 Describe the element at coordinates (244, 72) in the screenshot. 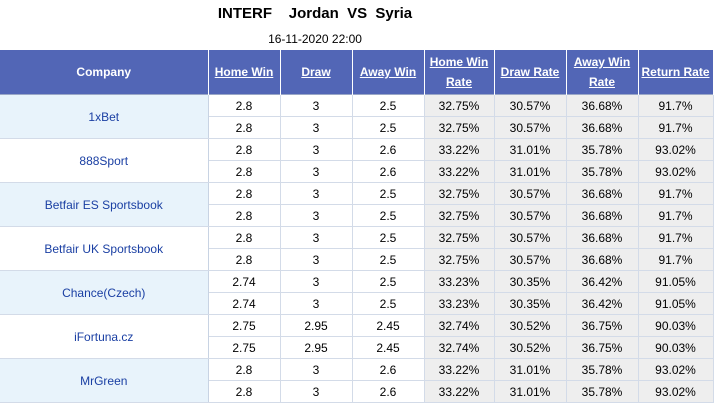

I see `col-home-win: Home Win` at that location.